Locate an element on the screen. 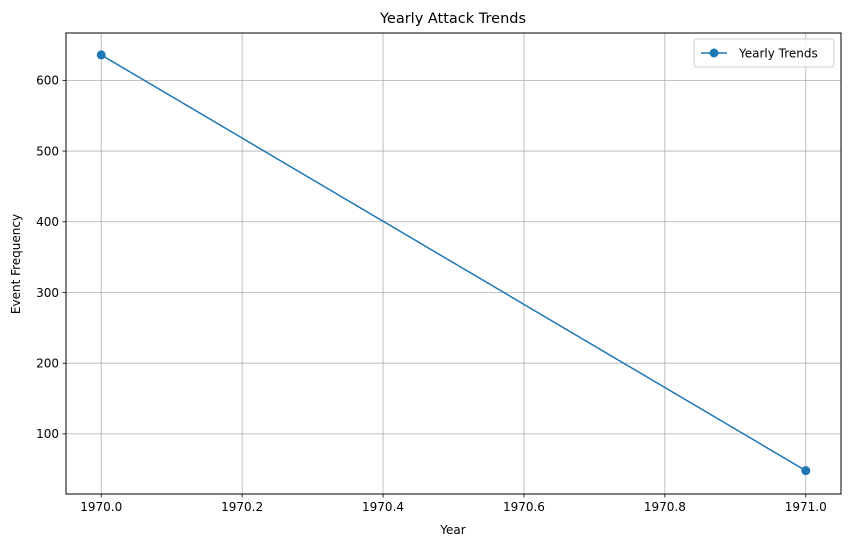 This screenshot has width=850, height=551. x-tick-label: 1971.0 is located at coordinates (806, 507).